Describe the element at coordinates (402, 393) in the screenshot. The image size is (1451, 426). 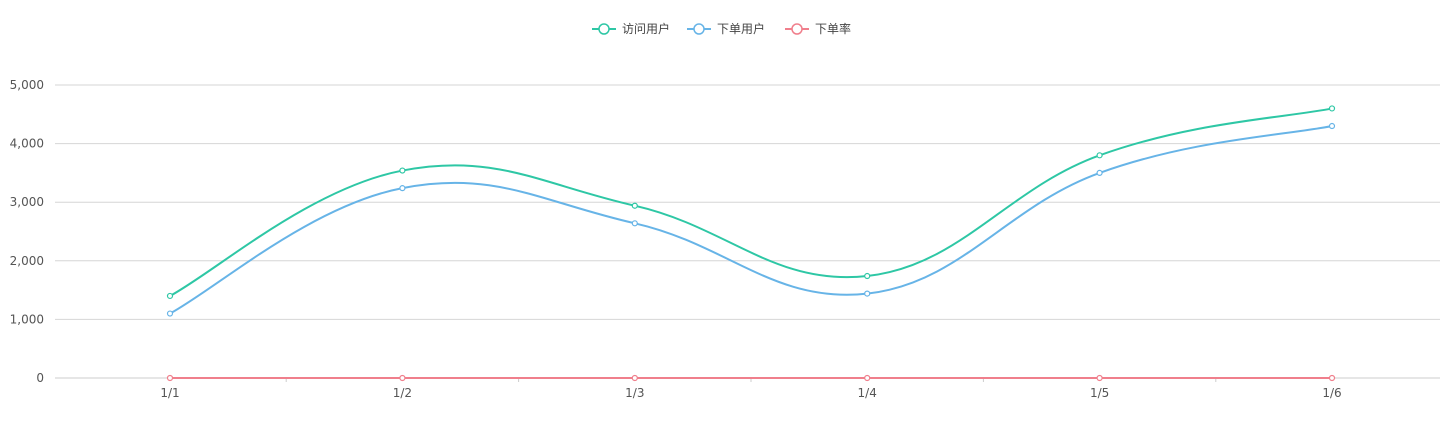
I see `x-tick-label: 1/2` at that location.